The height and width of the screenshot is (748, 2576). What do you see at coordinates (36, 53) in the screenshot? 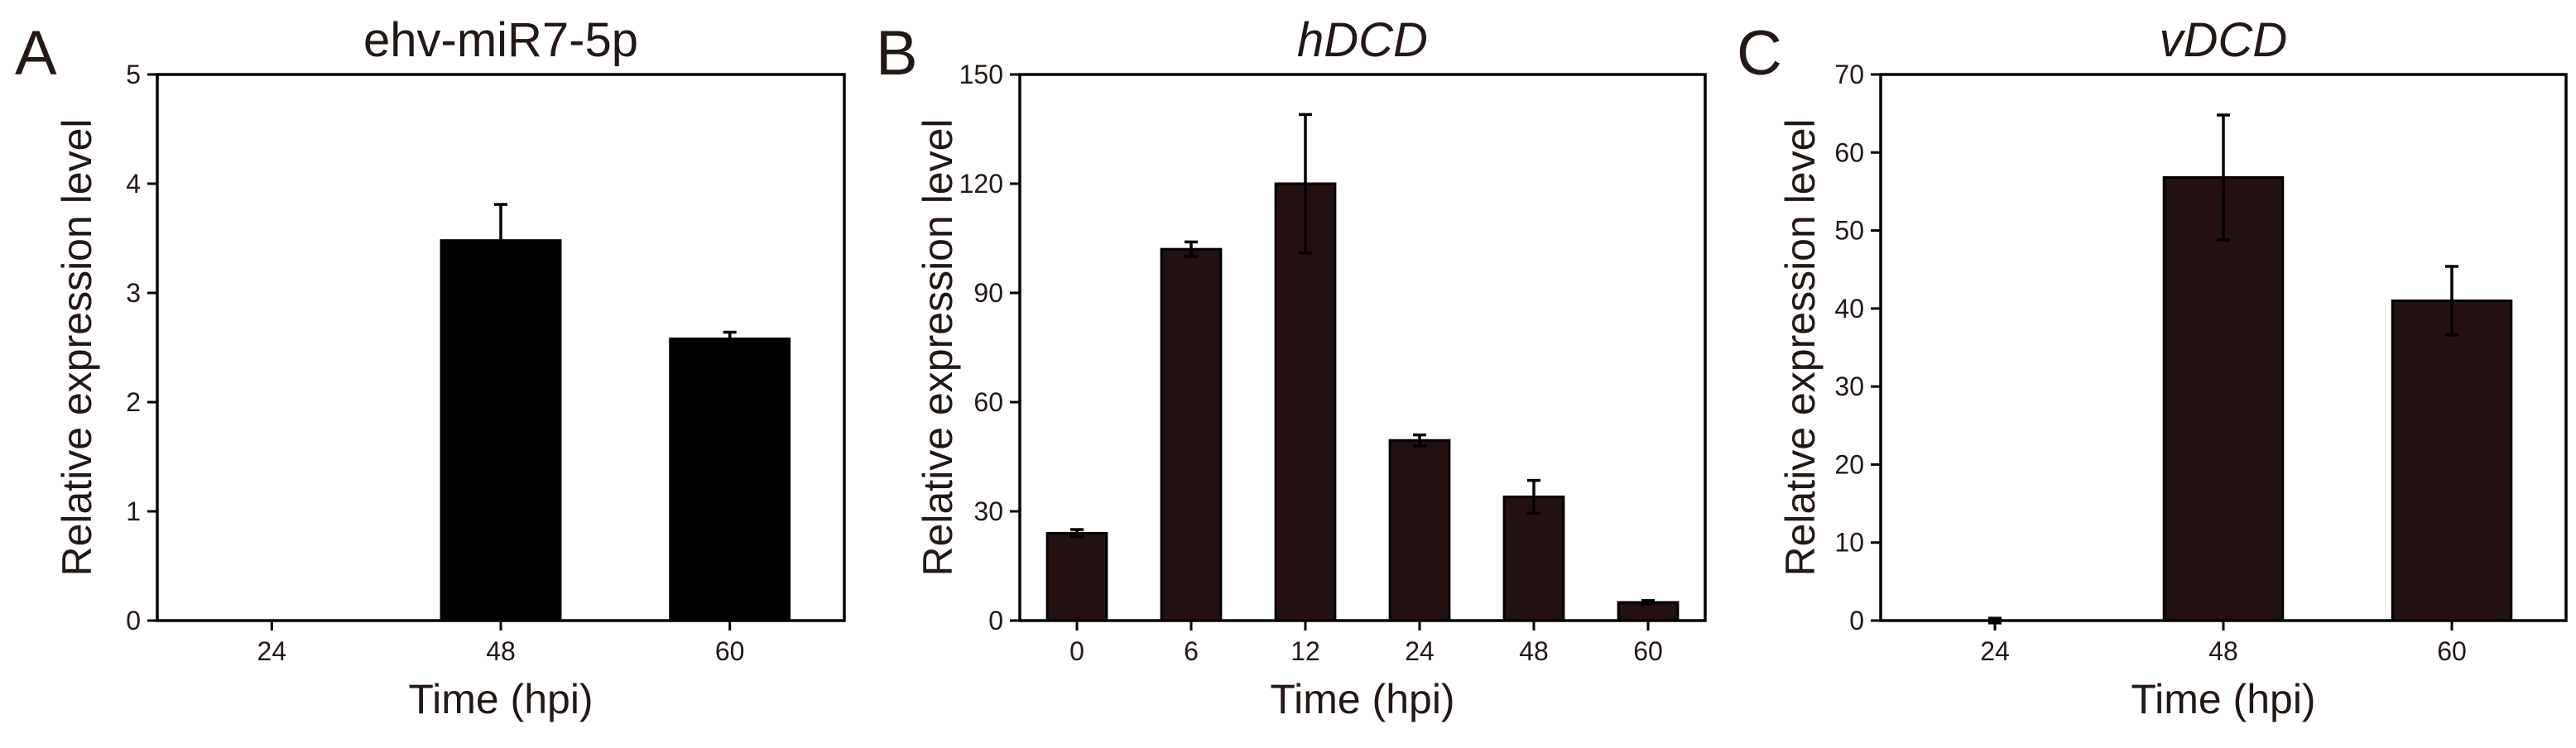
I see `panel-letter: A` at bounding box center [36, 53].